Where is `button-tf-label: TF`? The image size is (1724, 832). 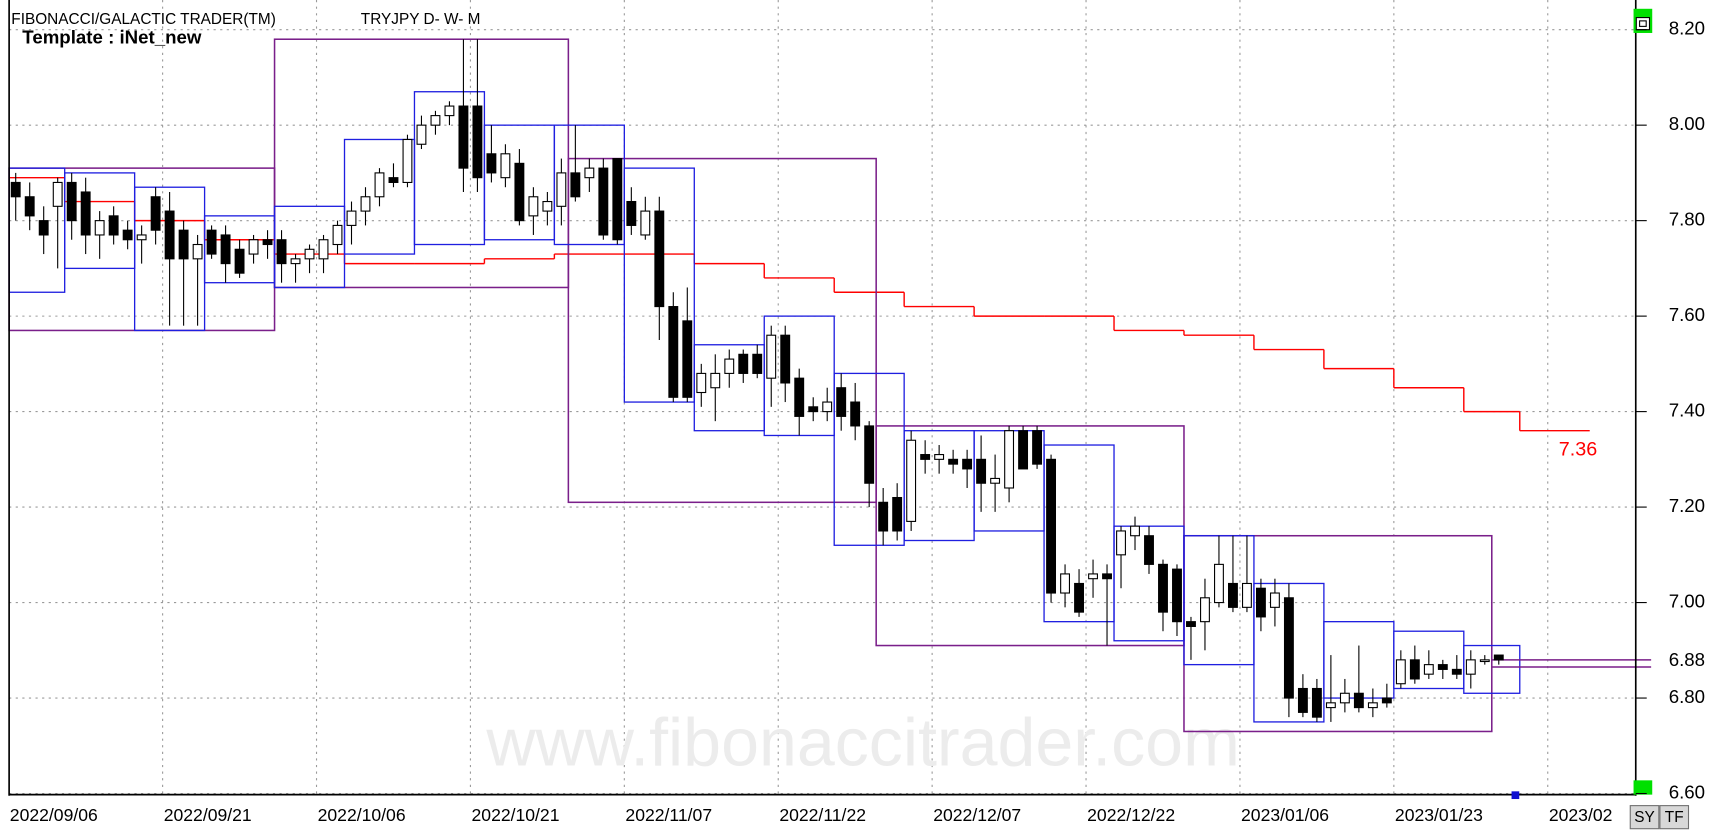
button-tf-label: TF is located at coordinates (1674, 817).